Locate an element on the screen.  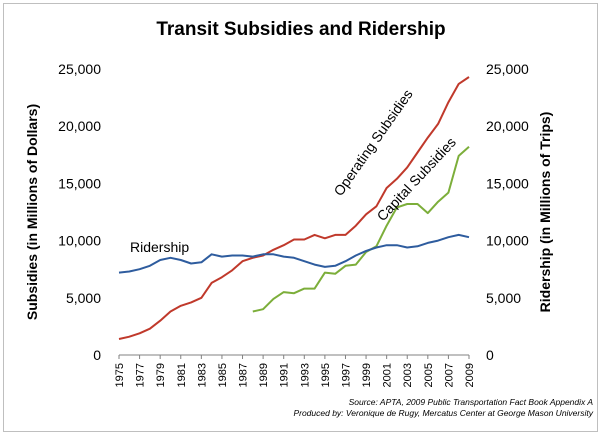
x-tick-label: 2009 is located at coordinates (470, 375).